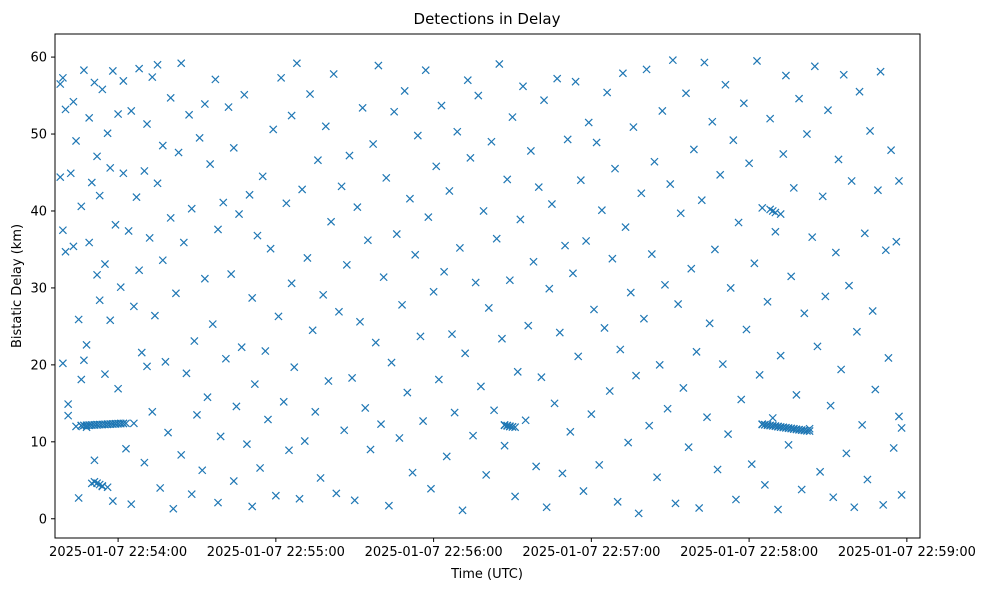 The height and width of the screenshot is (590, 988). I want to click on x-tick-label: 2025-01-07 22:59:00, so click(907, 552).